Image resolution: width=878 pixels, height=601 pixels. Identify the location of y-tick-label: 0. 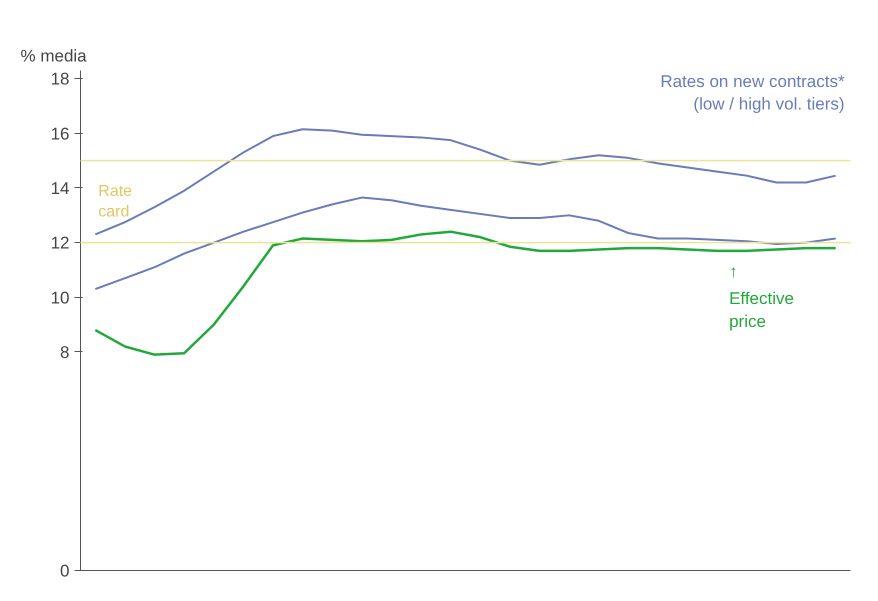
(65, 571).